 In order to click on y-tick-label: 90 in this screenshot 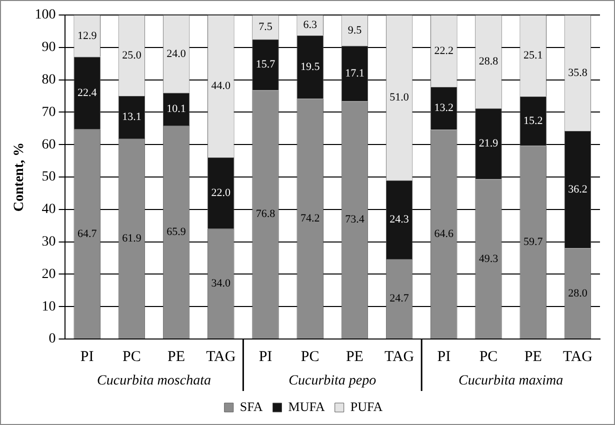, I will do `click(49, 48)`.